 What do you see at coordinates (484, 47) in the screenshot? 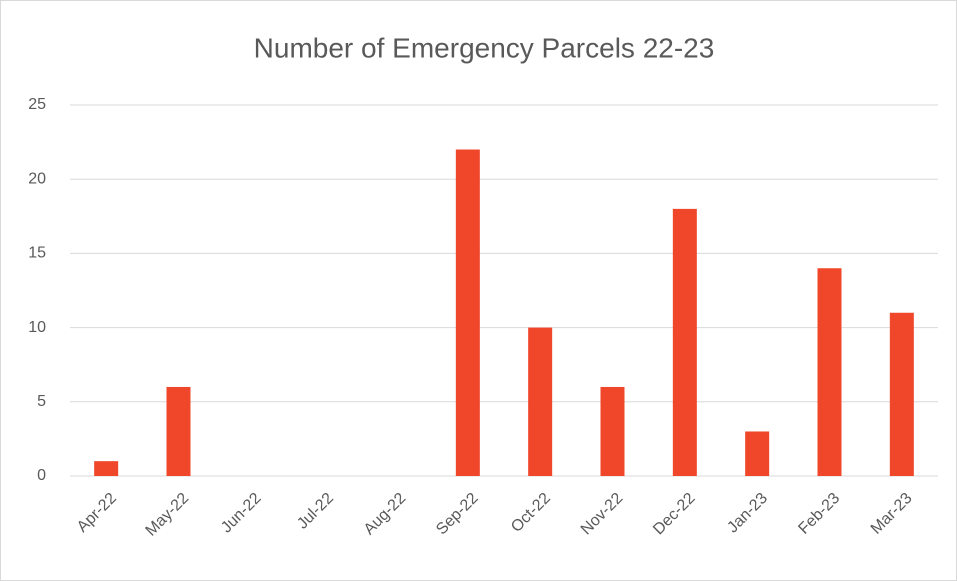
I see `chart-title: Number of Emergency Parcels 22-23` at bounding box center [484, 47].